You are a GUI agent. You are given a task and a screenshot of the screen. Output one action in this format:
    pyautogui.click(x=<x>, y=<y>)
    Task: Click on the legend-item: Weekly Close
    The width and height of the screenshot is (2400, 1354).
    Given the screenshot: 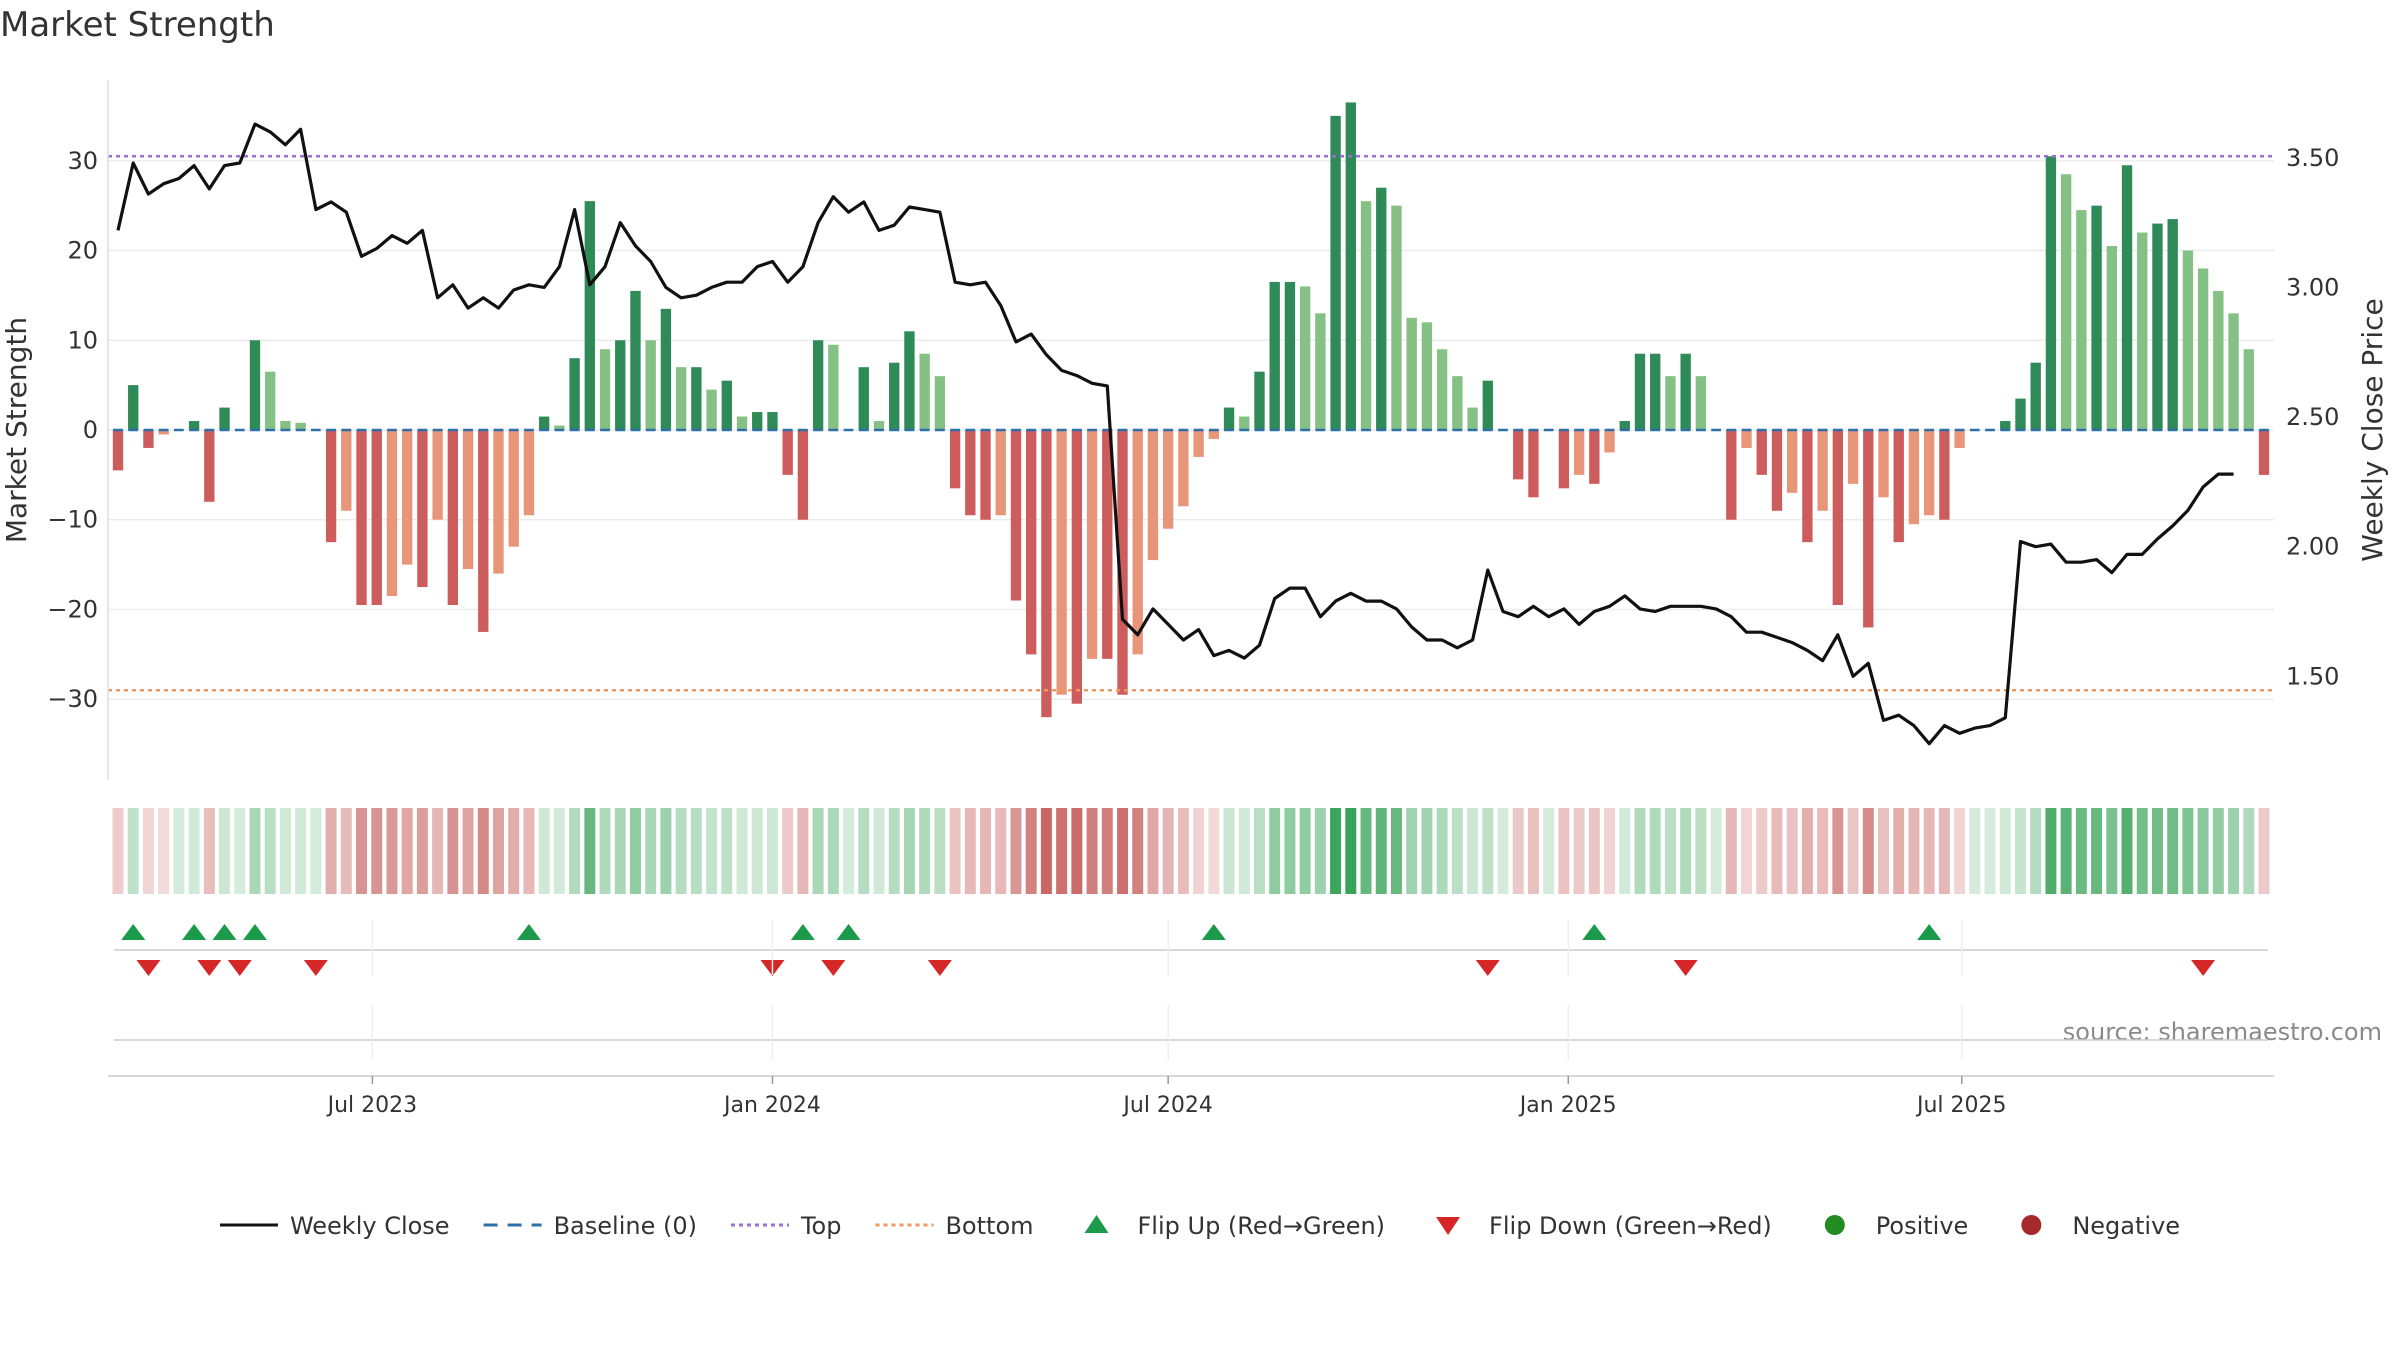 What is the action you would take?
    pyautogui.click(x=334, y=1226)
    